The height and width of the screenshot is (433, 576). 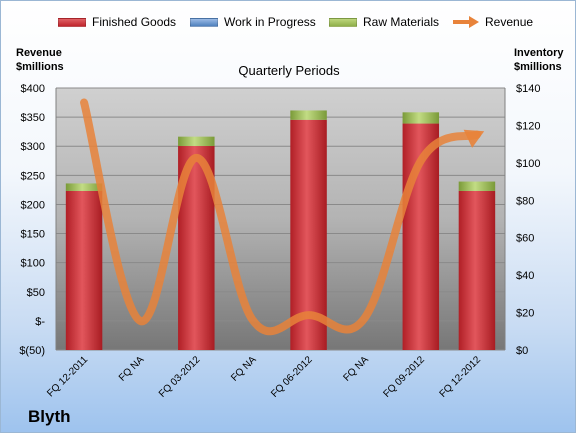 I want to click on chart-title: Quarterly Periods, so click(x=289, y=70).